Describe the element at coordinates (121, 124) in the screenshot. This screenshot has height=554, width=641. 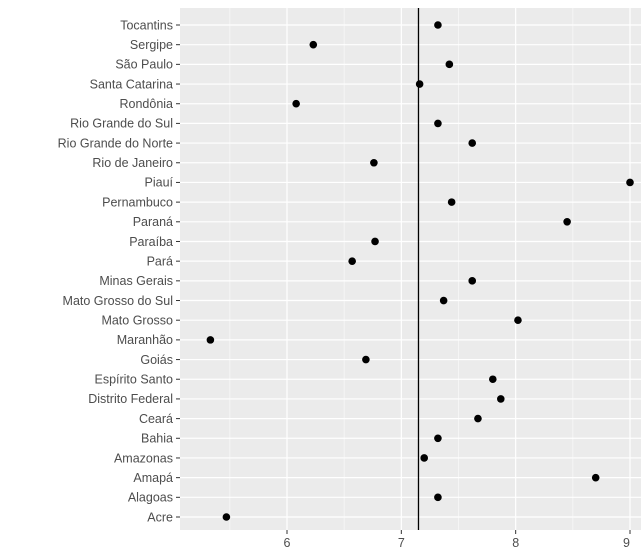
I see `y-tick-label: Rio Grande do Sul` at that location.